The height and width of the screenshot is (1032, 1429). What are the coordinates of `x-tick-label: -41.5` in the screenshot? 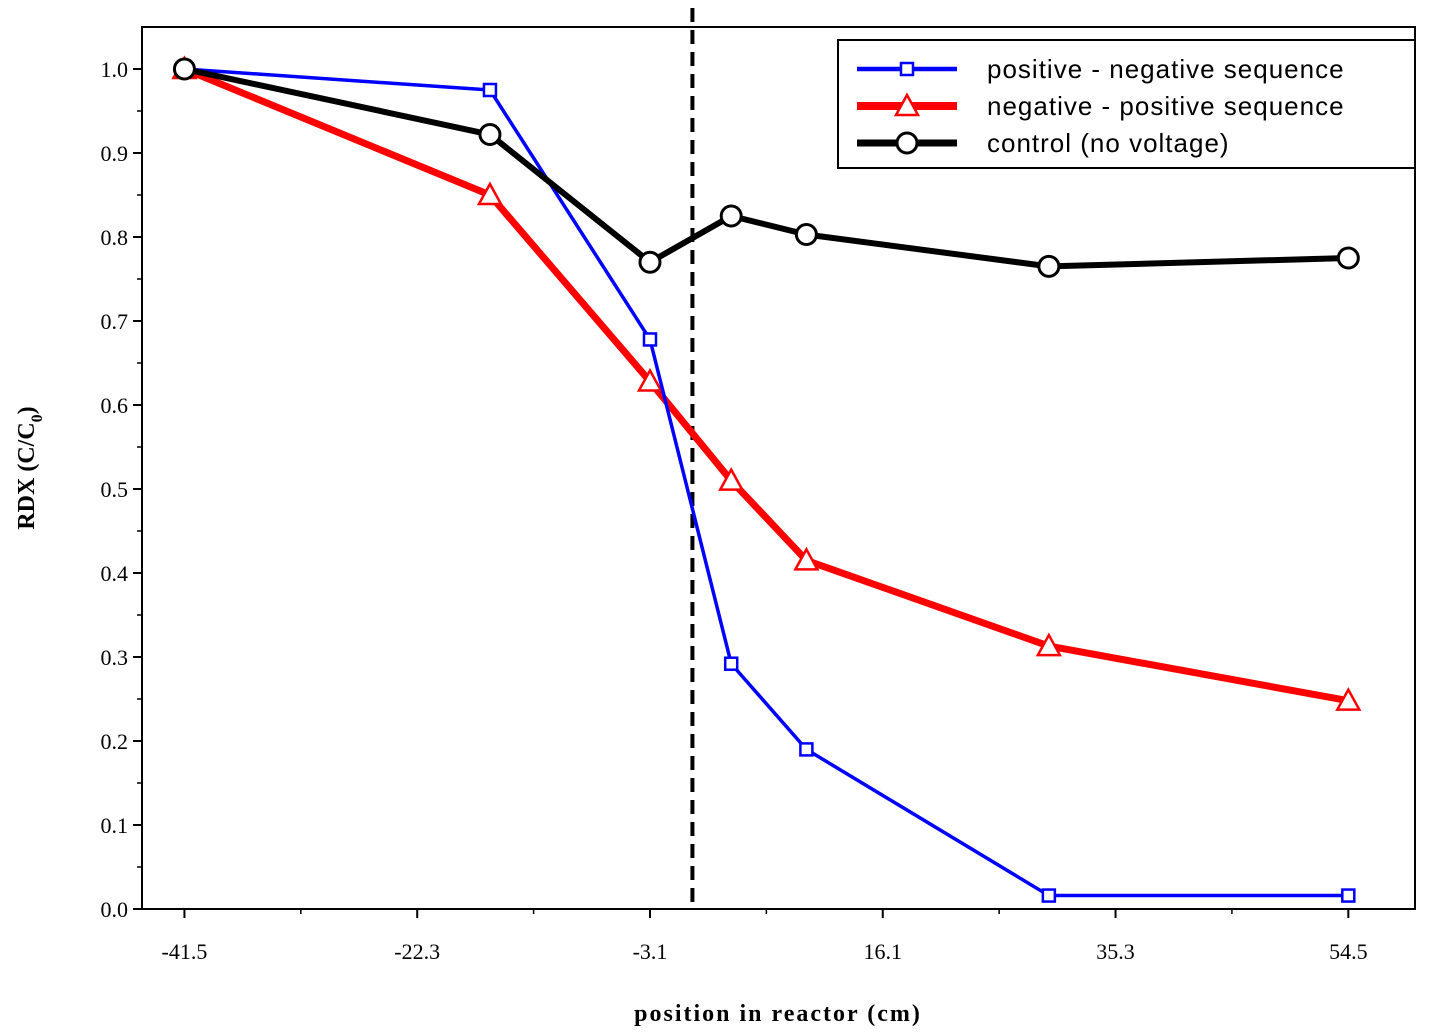 It's located at (185, 951).